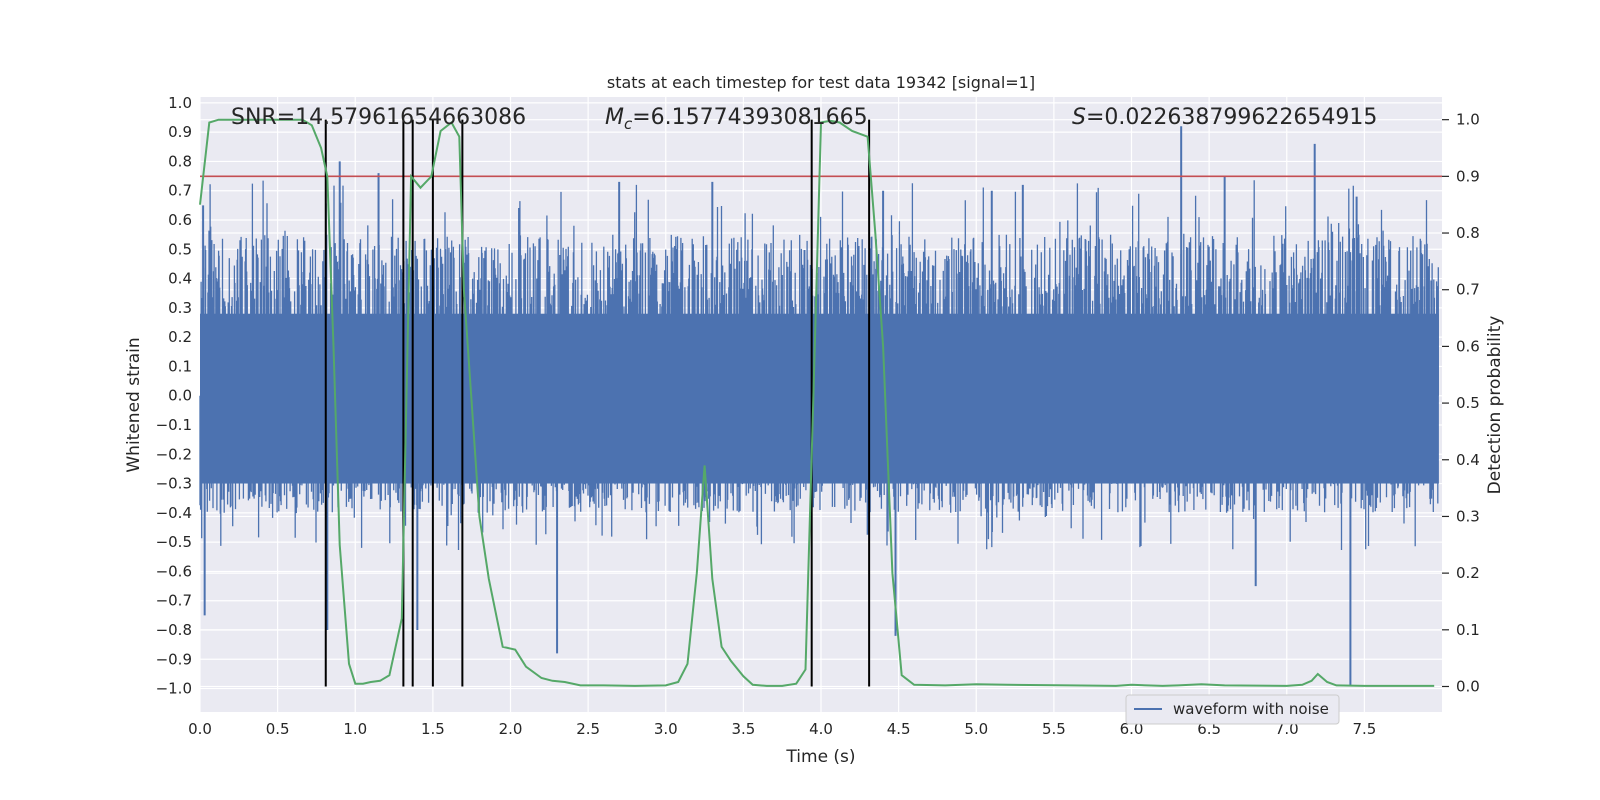 This screenshot has width=1600, height=800. Describe the element at coordinates (1468, 630) in the screenshot. I see `y-right-tick-9: 0.1` at that location.